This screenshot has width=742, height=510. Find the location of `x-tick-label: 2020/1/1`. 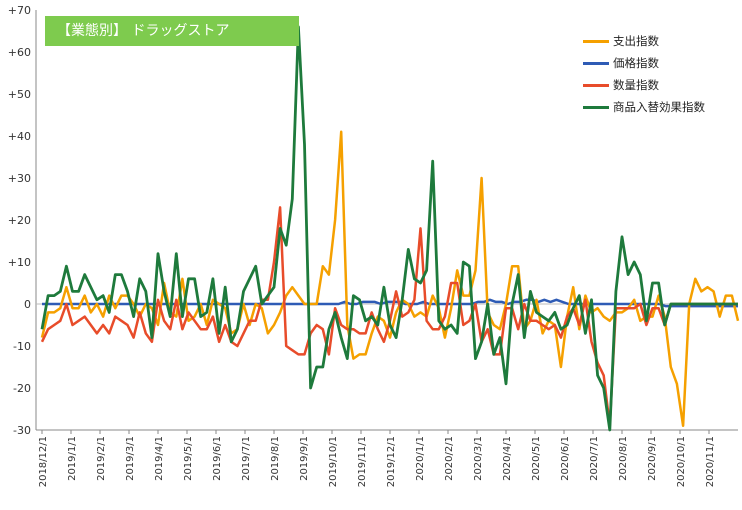

x-tick-label: 2020/1/1 is located at coordinates (420, 458).